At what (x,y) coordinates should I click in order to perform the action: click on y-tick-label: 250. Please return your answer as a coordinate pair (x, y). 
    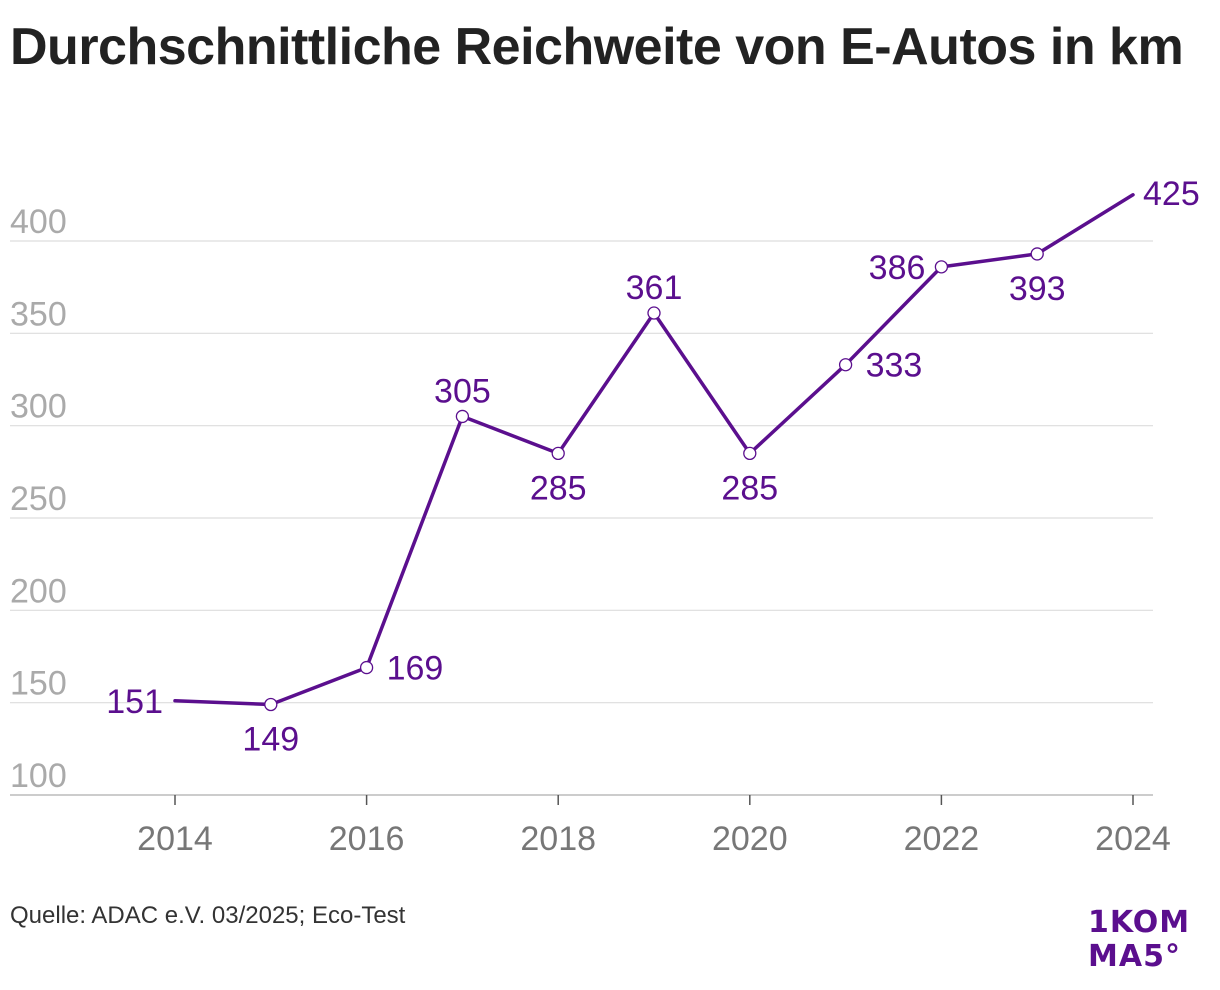
    Looking at the image, I should click on (38, 499).